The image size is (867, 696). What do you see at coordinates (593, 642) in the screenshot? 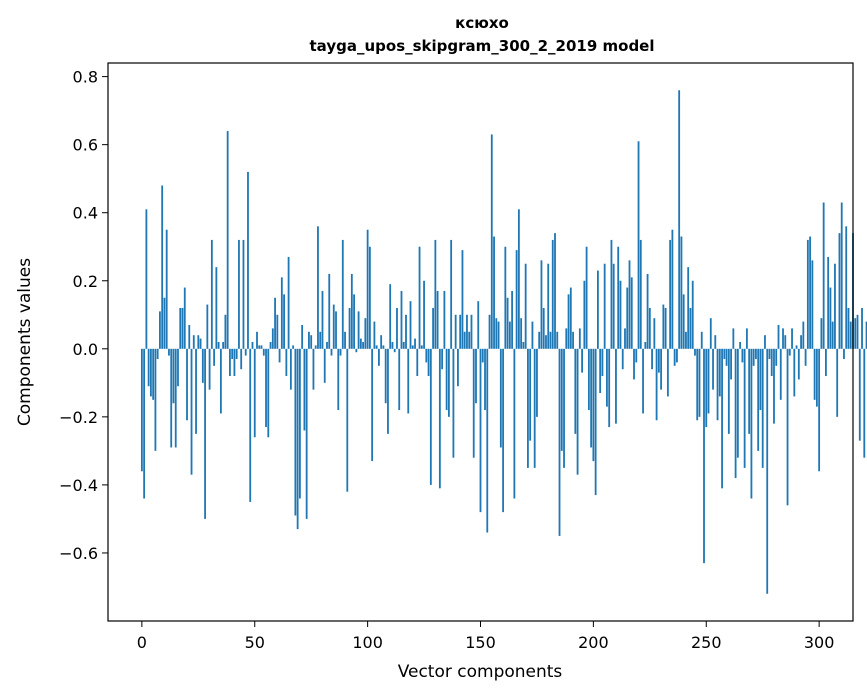
I see `x-tick-label: 200` at bounding box center [593, 642].